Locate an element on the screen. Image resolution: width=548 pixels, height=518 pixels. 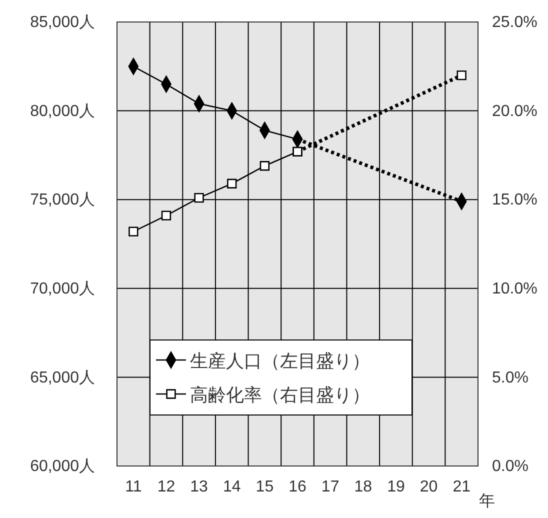
x-tick-label: 19 is located at coordinates (396, 487).